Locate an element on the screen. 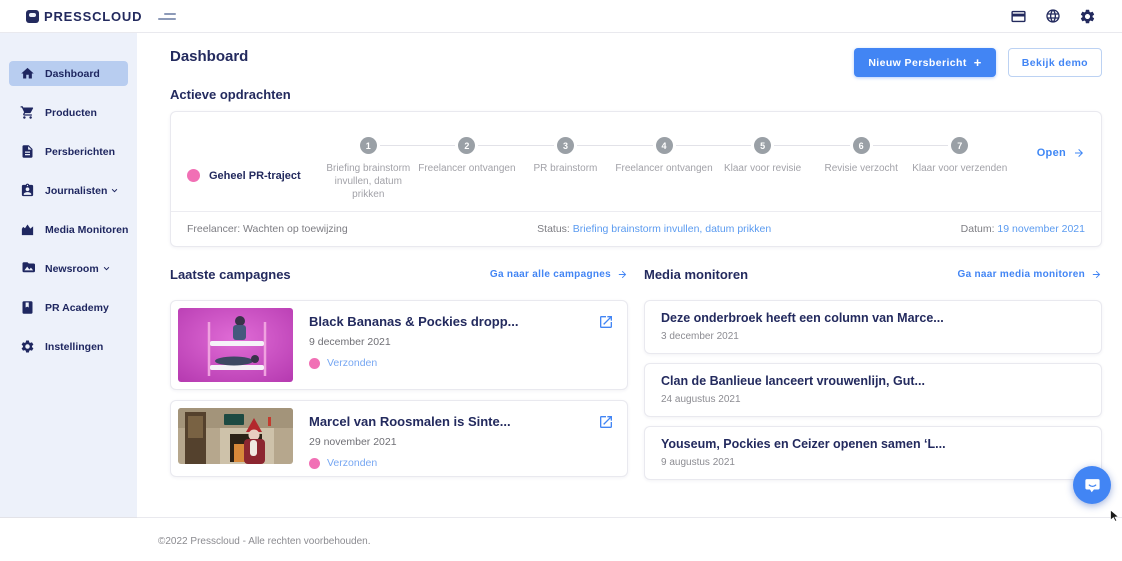 This screenshot has height=561, width=1122. page-title: Dashboard is located at coordinates (209, 56).